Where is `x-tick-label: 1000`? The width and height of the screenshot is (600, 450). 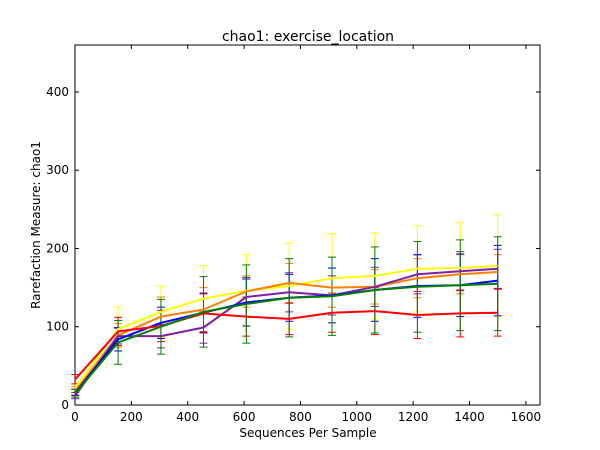
x-tick-label: 1000 is located at coordinates (357, 417).